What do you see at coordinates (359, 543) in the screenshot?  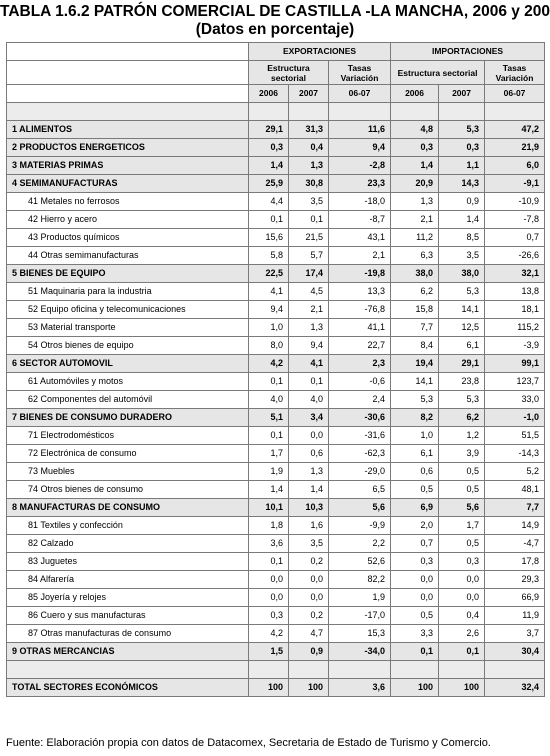 I see `value-cell: 2,2` at bounding box center [359, 543].